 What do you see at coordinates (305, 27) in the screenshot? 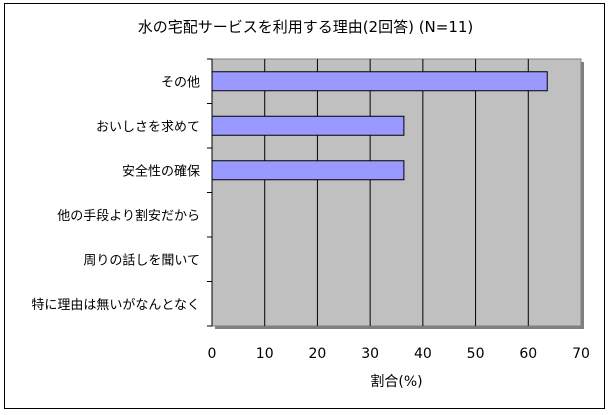
I see `chart-title: 水の宅配サービスを利用する理由(2回答) (N=11)` at bounding box center [305, 27].